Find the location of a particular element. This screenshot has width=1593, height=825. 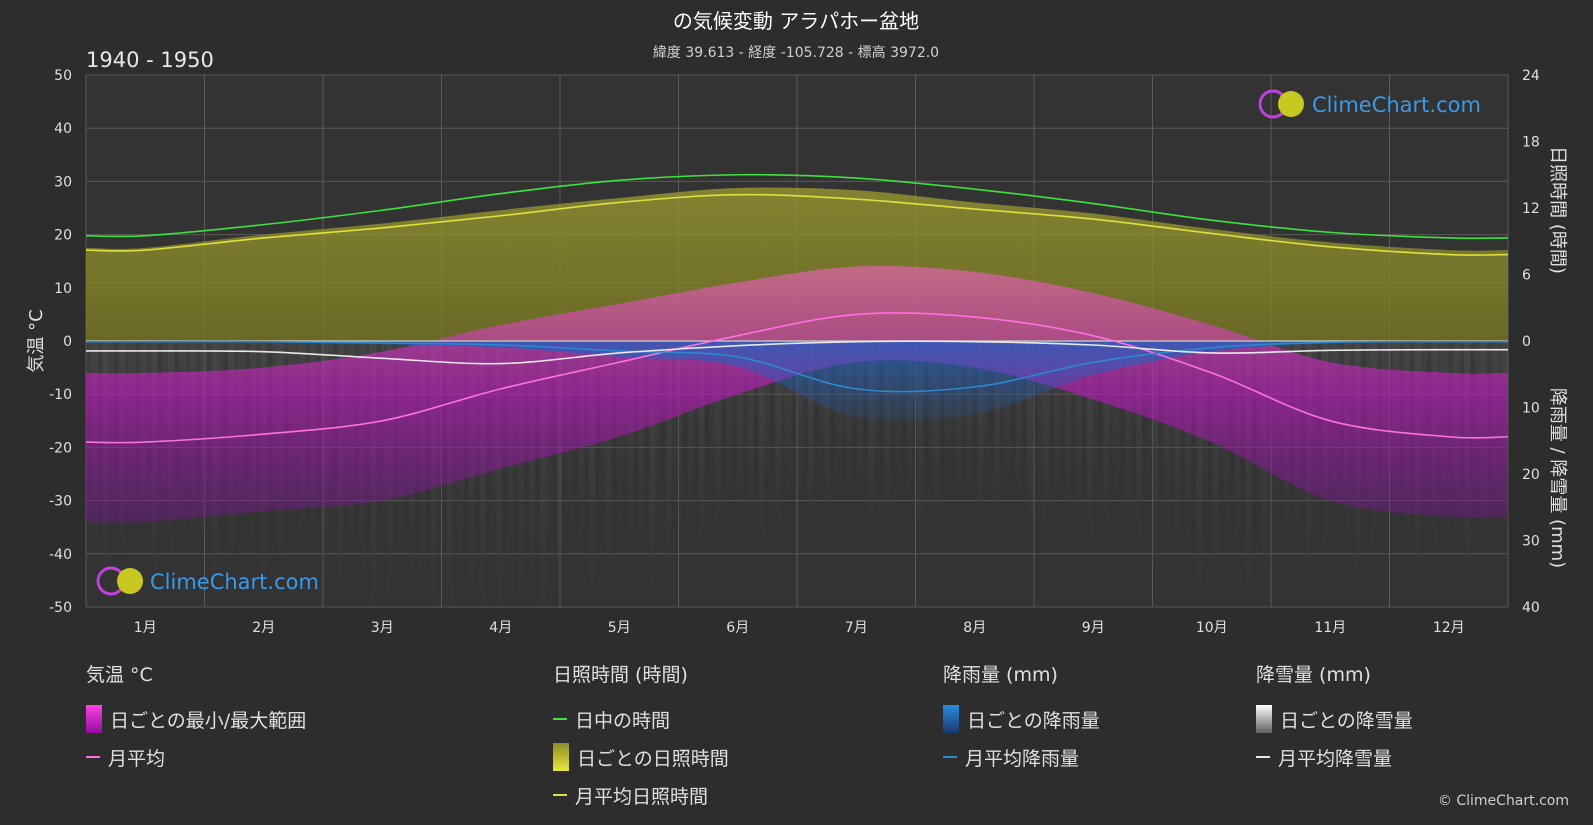

y-left-tick-label: 30 is located at coordinates (63, 182).